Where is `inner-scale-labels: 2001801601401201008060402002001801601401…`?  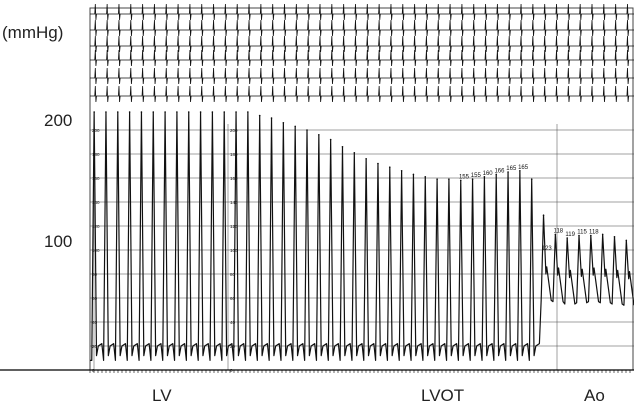
inner-scale-labels: 2001801601401201008060402002001801601401… is located at coordinates (165, 250).